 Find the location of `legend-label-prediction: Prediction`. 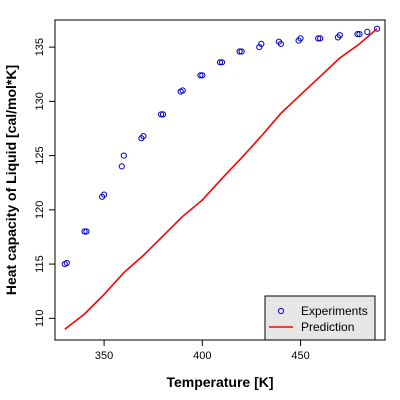

legend-label-prediction: Prediction is located at coordinates (327, 327).